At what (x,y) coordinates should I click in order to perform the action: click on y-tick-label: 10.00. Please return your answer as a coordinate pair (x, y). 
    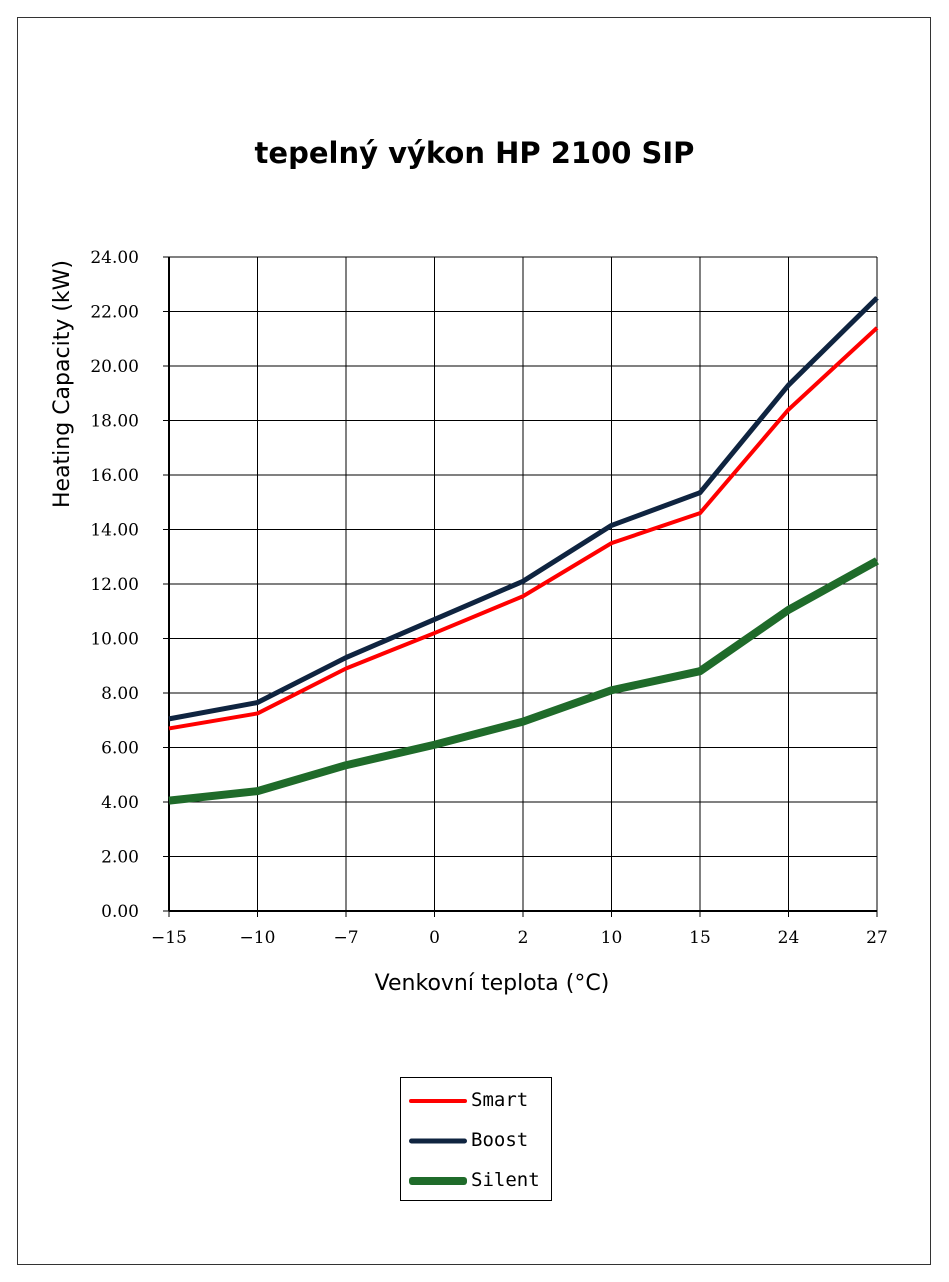
    Looking at the image, I should click on (114, 640).